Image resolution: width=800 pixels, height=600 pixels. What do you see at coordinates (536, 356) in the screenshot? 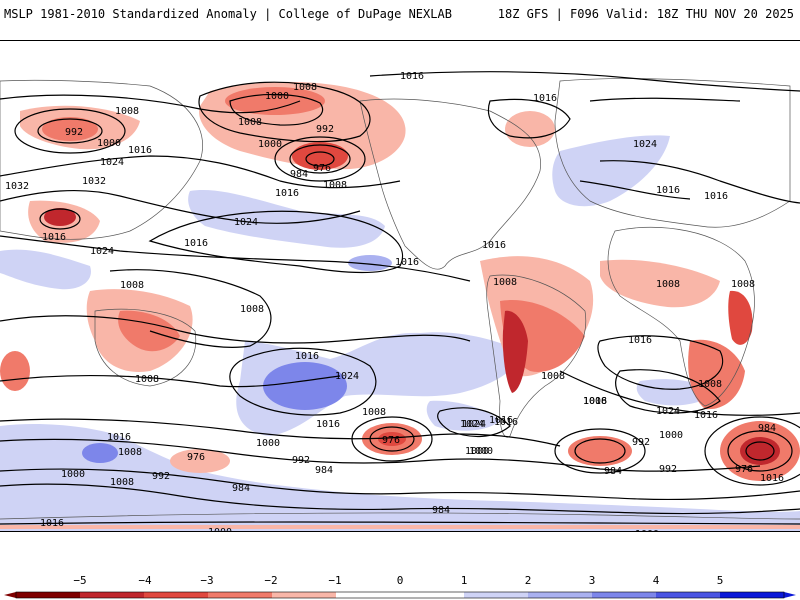
I see `south-america-coast` at bounding box center [536, 356].